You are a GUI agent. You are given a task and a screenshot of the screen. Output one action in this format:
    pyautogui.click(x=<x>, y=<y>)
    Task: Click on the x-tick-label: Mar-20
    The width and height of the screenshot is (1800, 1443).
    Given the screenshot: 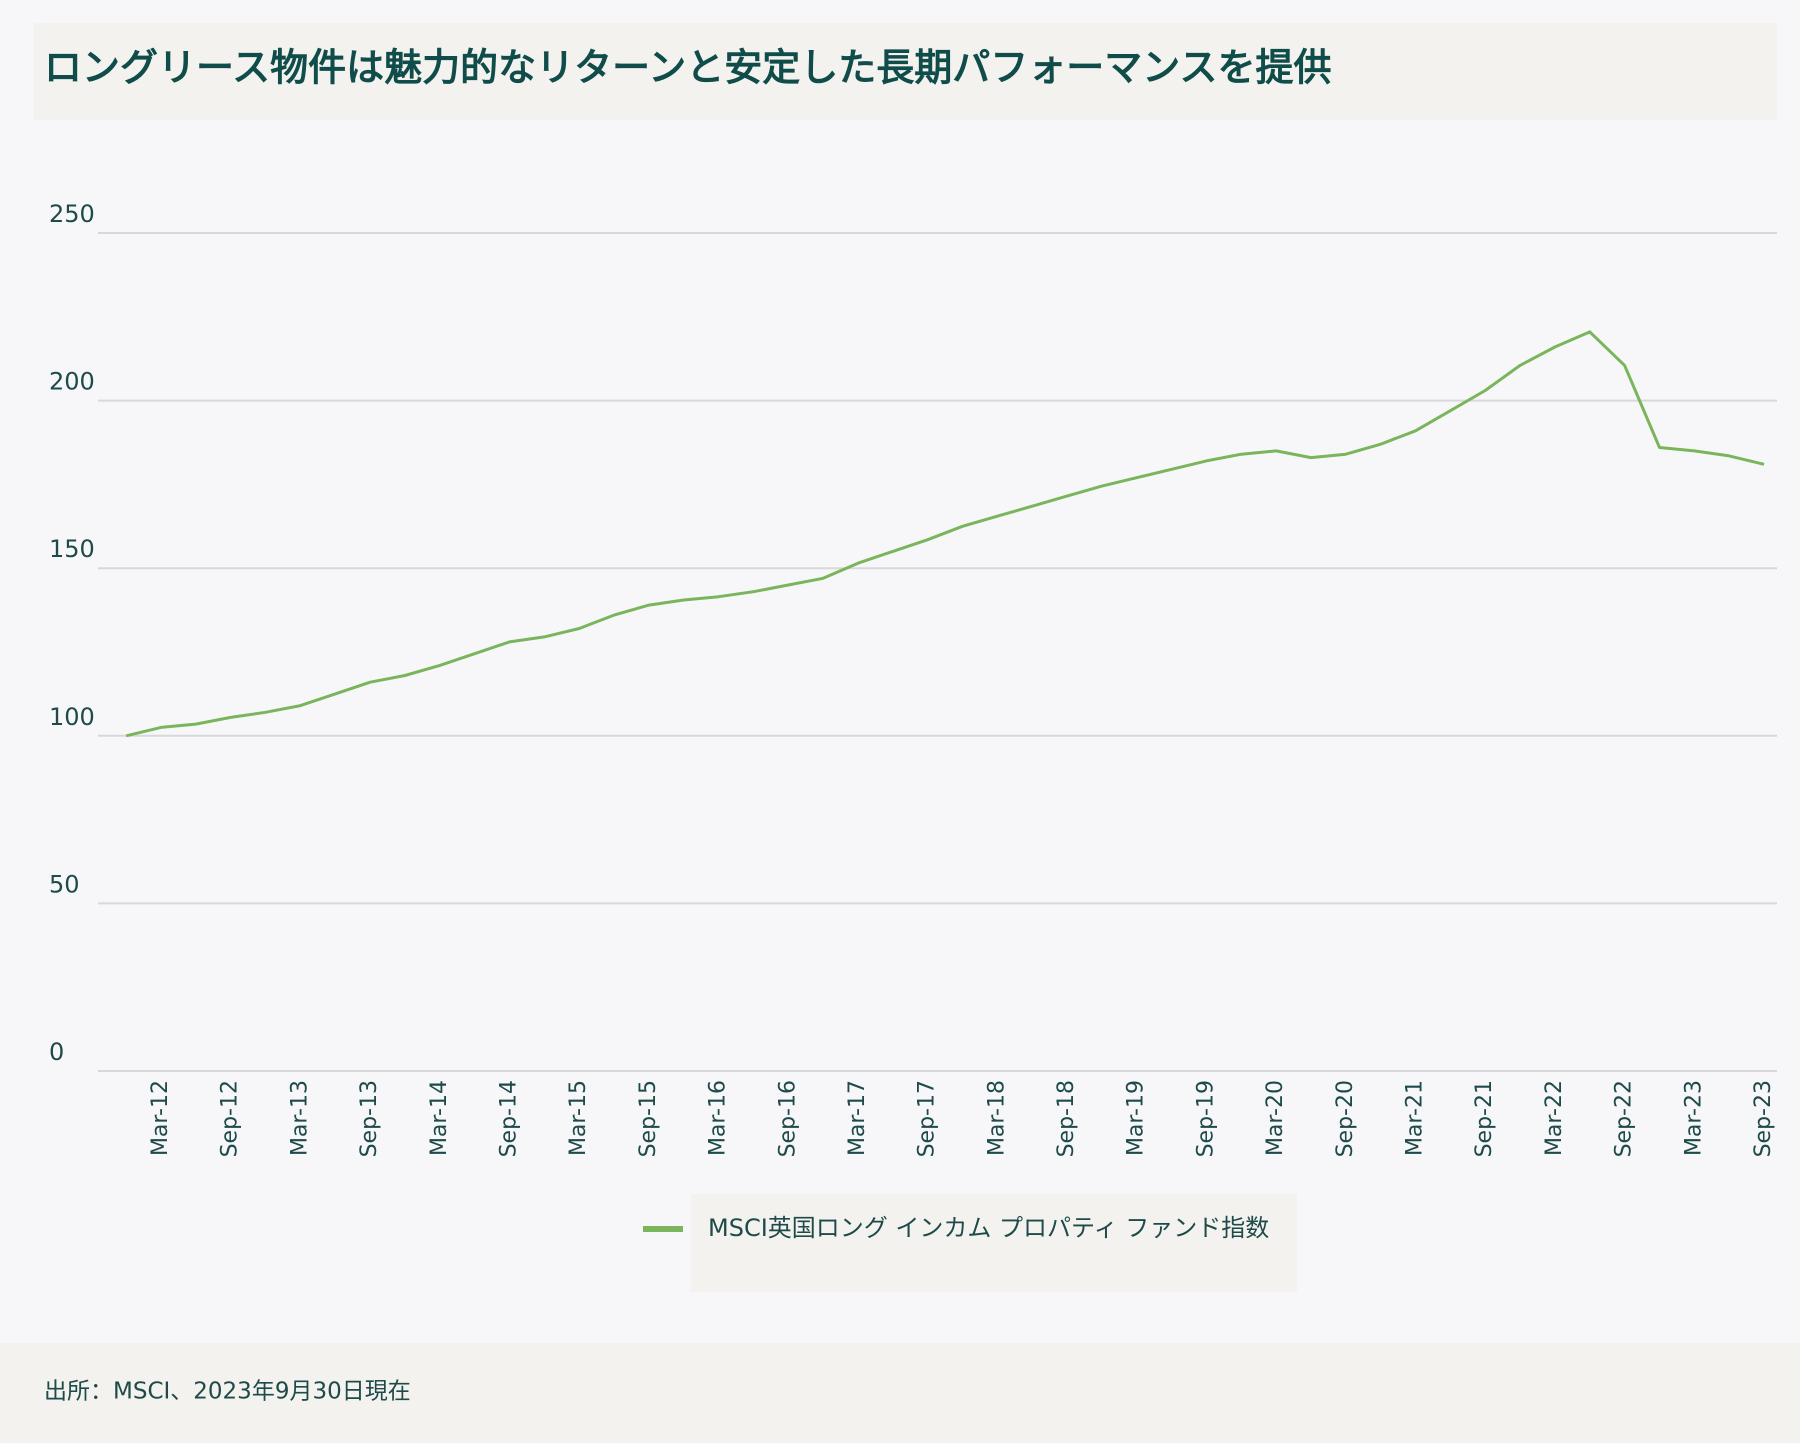 What is the action you would take?
    pyautogui.click(x=1275, y=1118)
    